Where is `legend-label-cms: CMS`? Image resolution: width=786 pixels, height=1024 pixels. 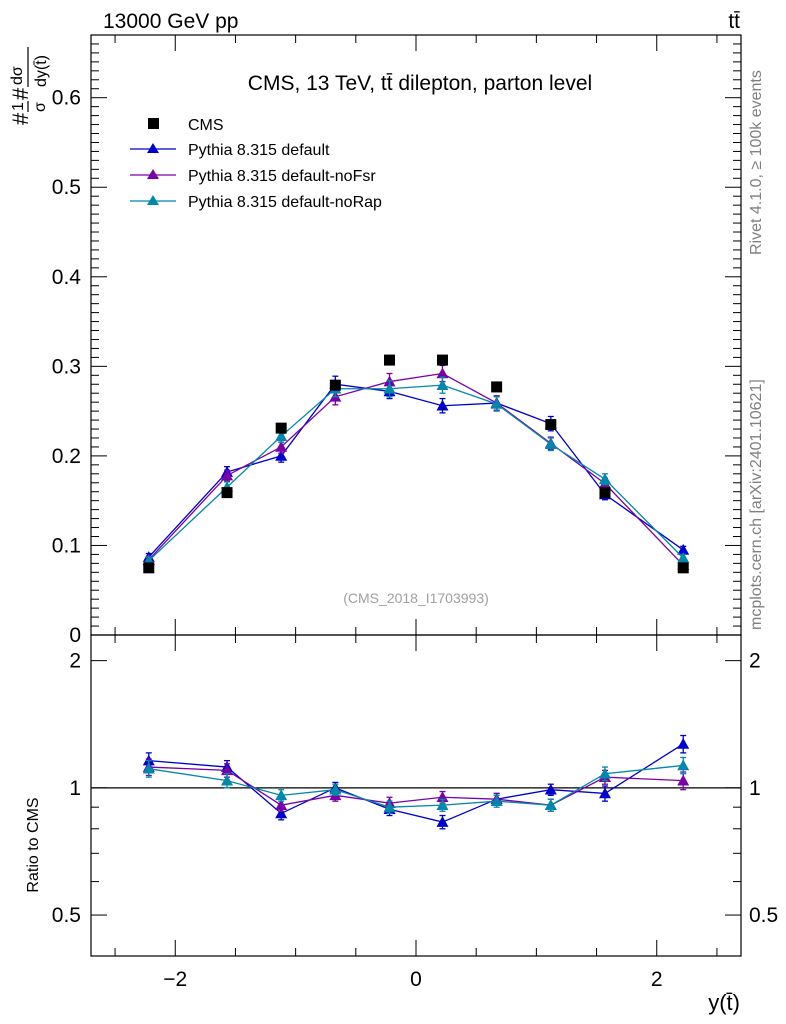 legend-label-cms: CMS is located at coordinates (206, 125).